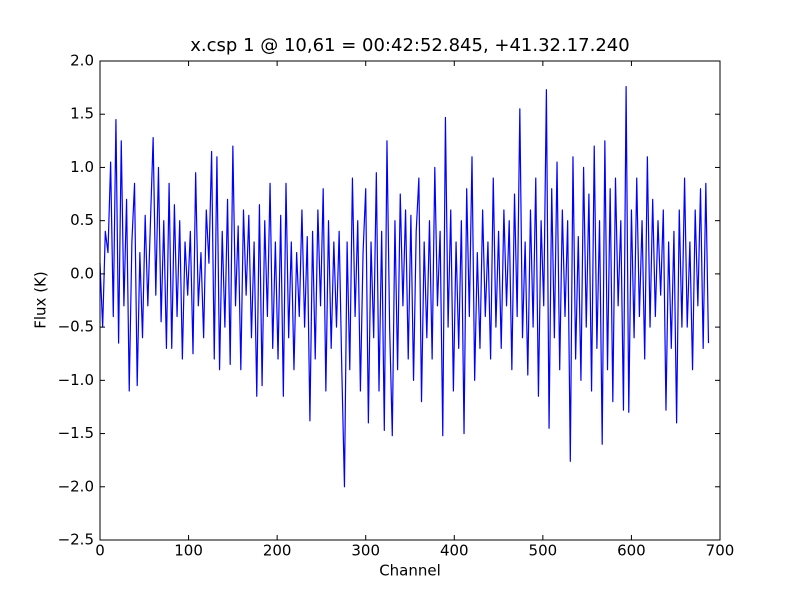 This screenshot has height=600, width=800. What do you see at coordinates (82, 273) in the screenshot?
I see `y-tick-label: 0.0` at bounding box center [82, 273].